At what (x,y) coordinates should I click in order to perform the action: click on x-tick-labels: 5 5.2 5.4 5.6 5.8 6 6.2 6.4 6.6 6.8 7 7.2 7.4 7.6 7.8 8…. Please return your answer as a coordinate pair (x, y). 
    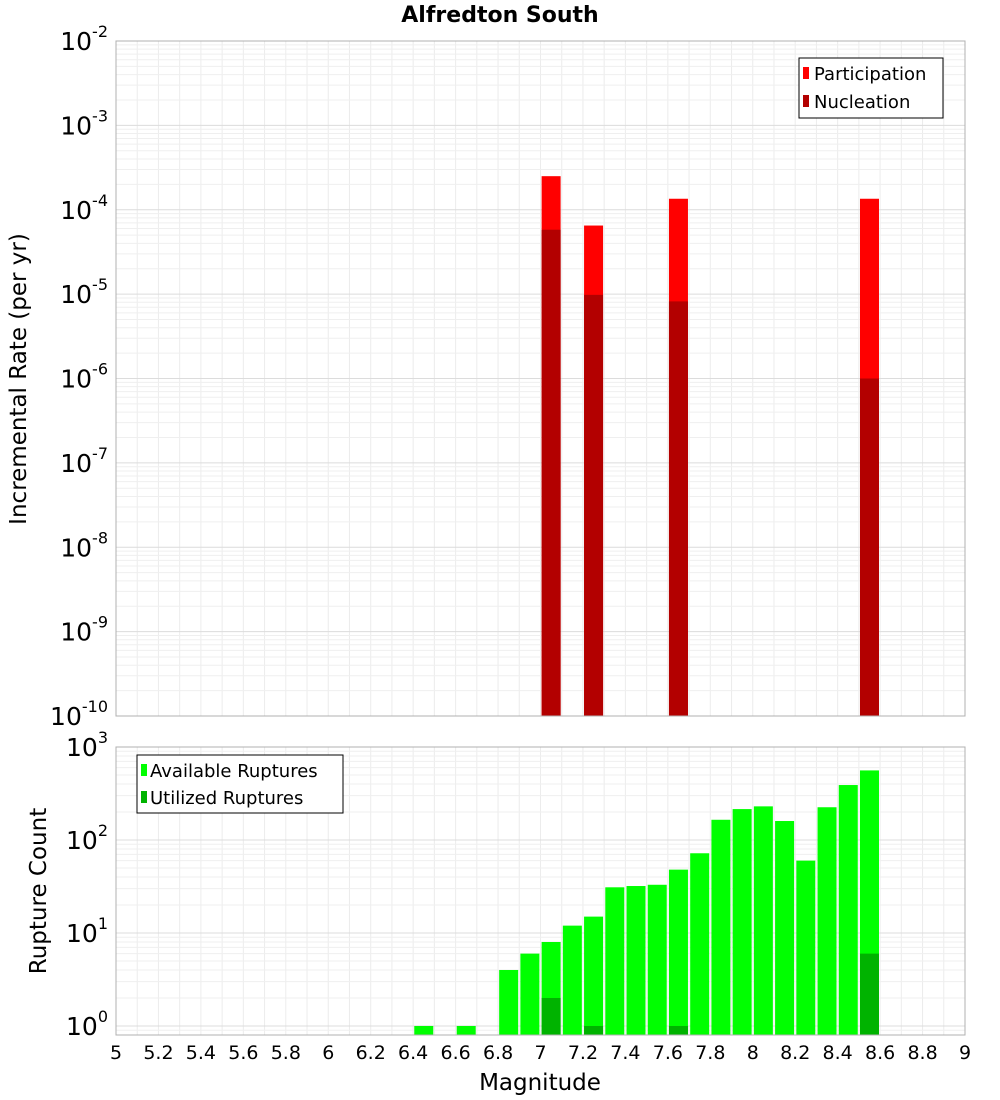
    Looking at the image, I should click on (540, 1053).